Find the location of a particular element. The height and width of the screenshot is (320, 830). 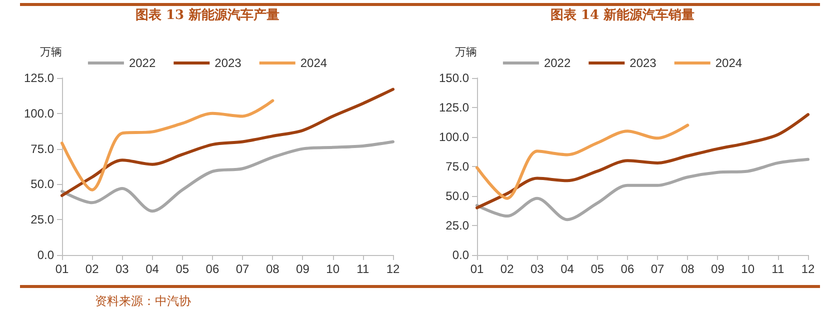

chart-title: 图表 14 新能源汽车销量 is located at coordinates (622, 15).